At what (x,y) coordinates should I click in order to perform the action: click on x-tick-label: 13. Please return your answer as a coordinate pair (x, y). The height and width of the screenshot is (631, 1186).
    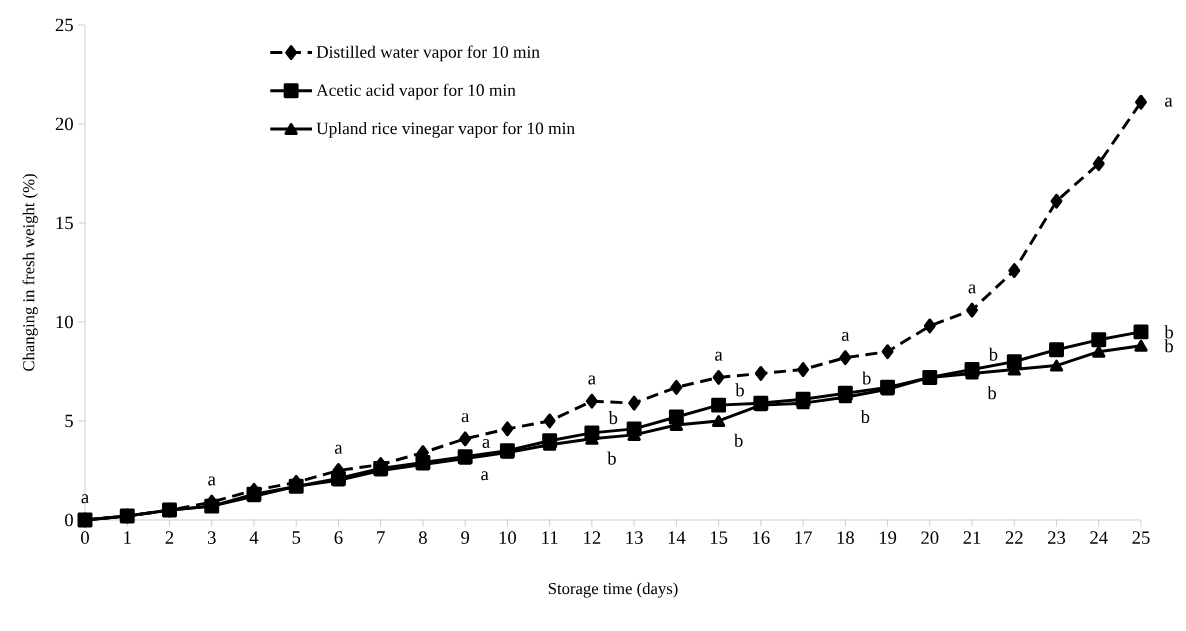
    Looking at the image, I should click on (634, 537).